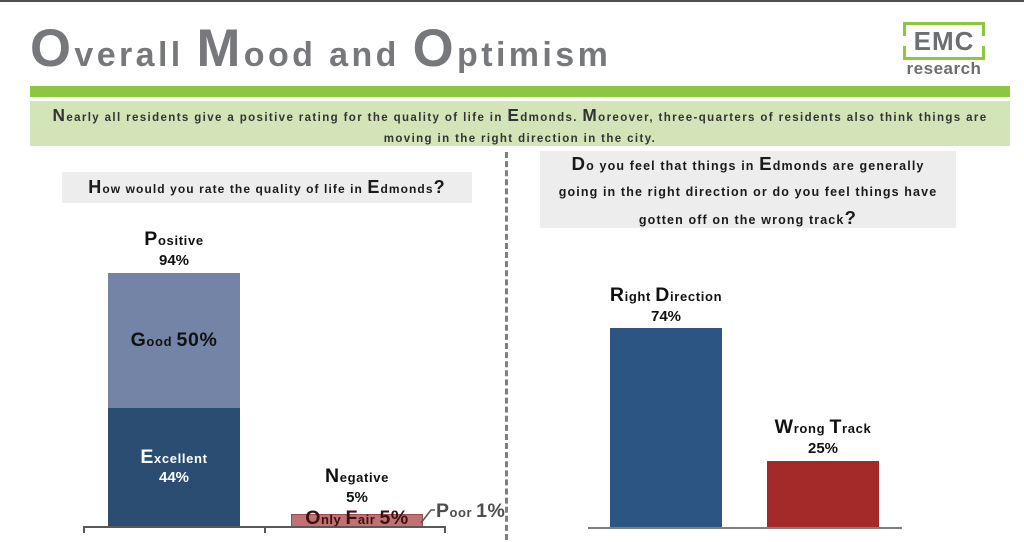 This screenshot has width=1024, height=542. What do you see at coordinates (823, 427) in the screenshot?
I see `wrong-track-category-label: Wrong Track` at bounding box center [823, 427].